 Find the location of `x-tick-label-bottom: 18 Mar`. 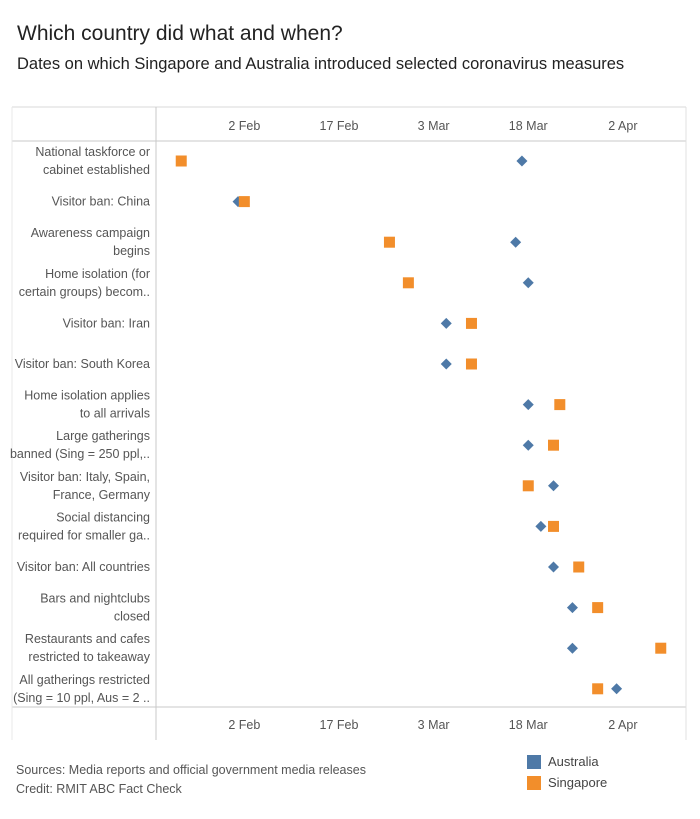

x-tick-label-bottom: 18 Mar is located at coordinates (528, 725).